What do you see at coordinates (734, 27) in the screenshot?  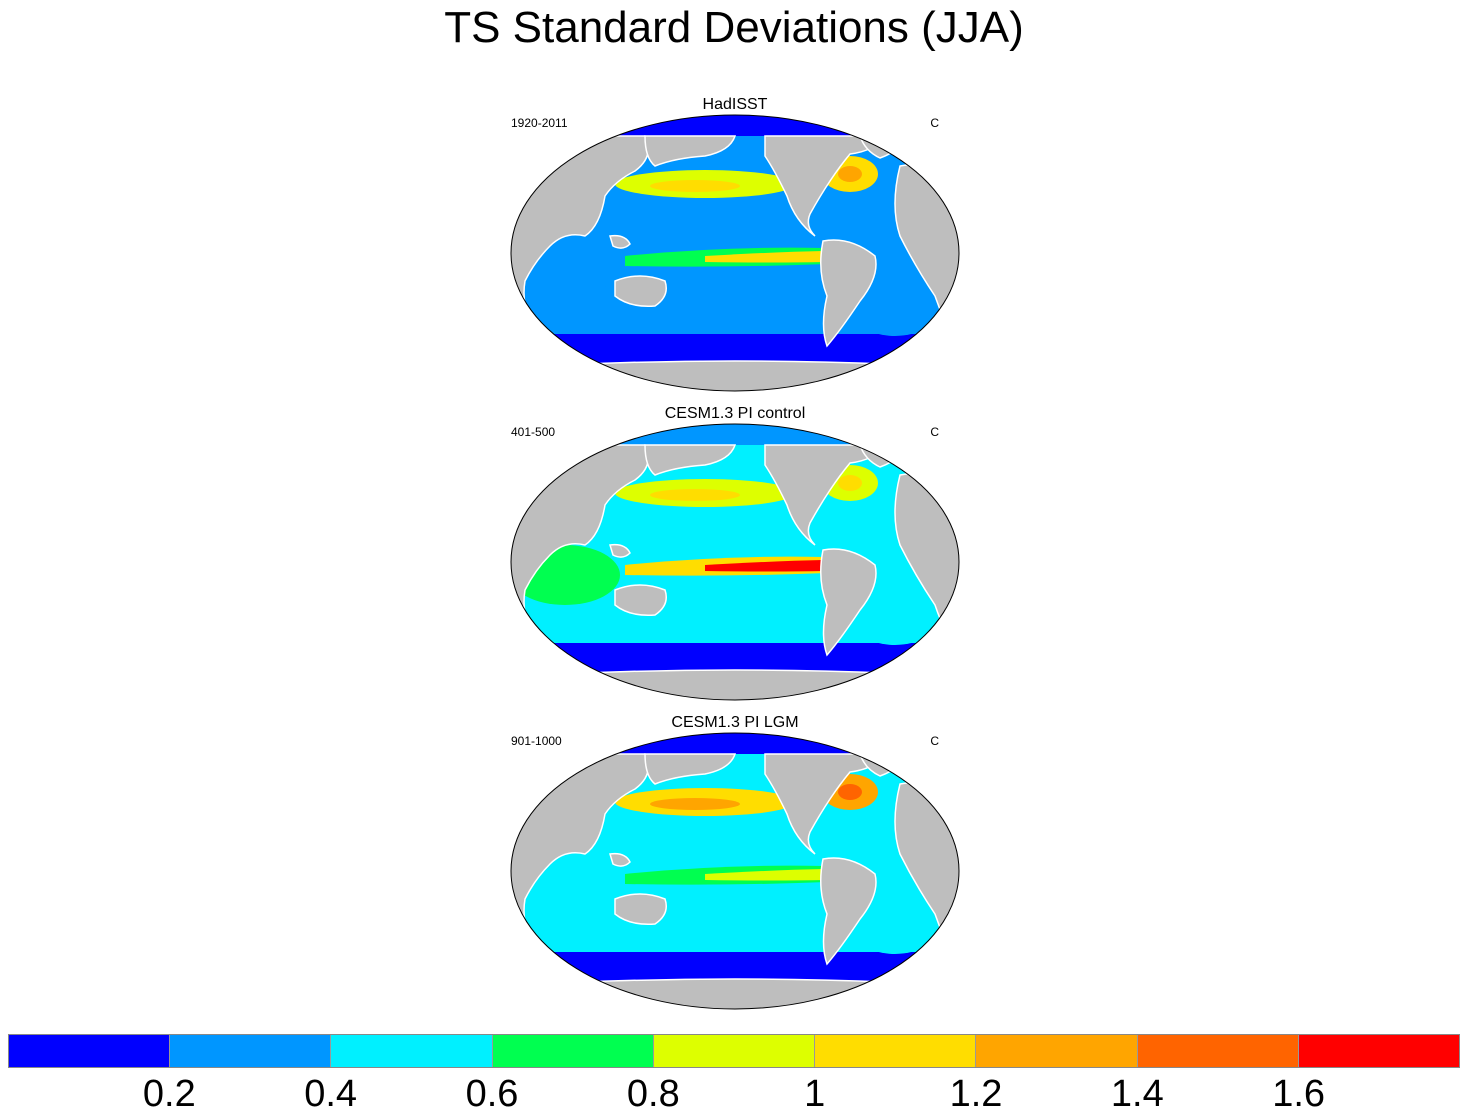 I see `main-title: TS Standard Deviations (JJA)` at bounding box center [734, 27].